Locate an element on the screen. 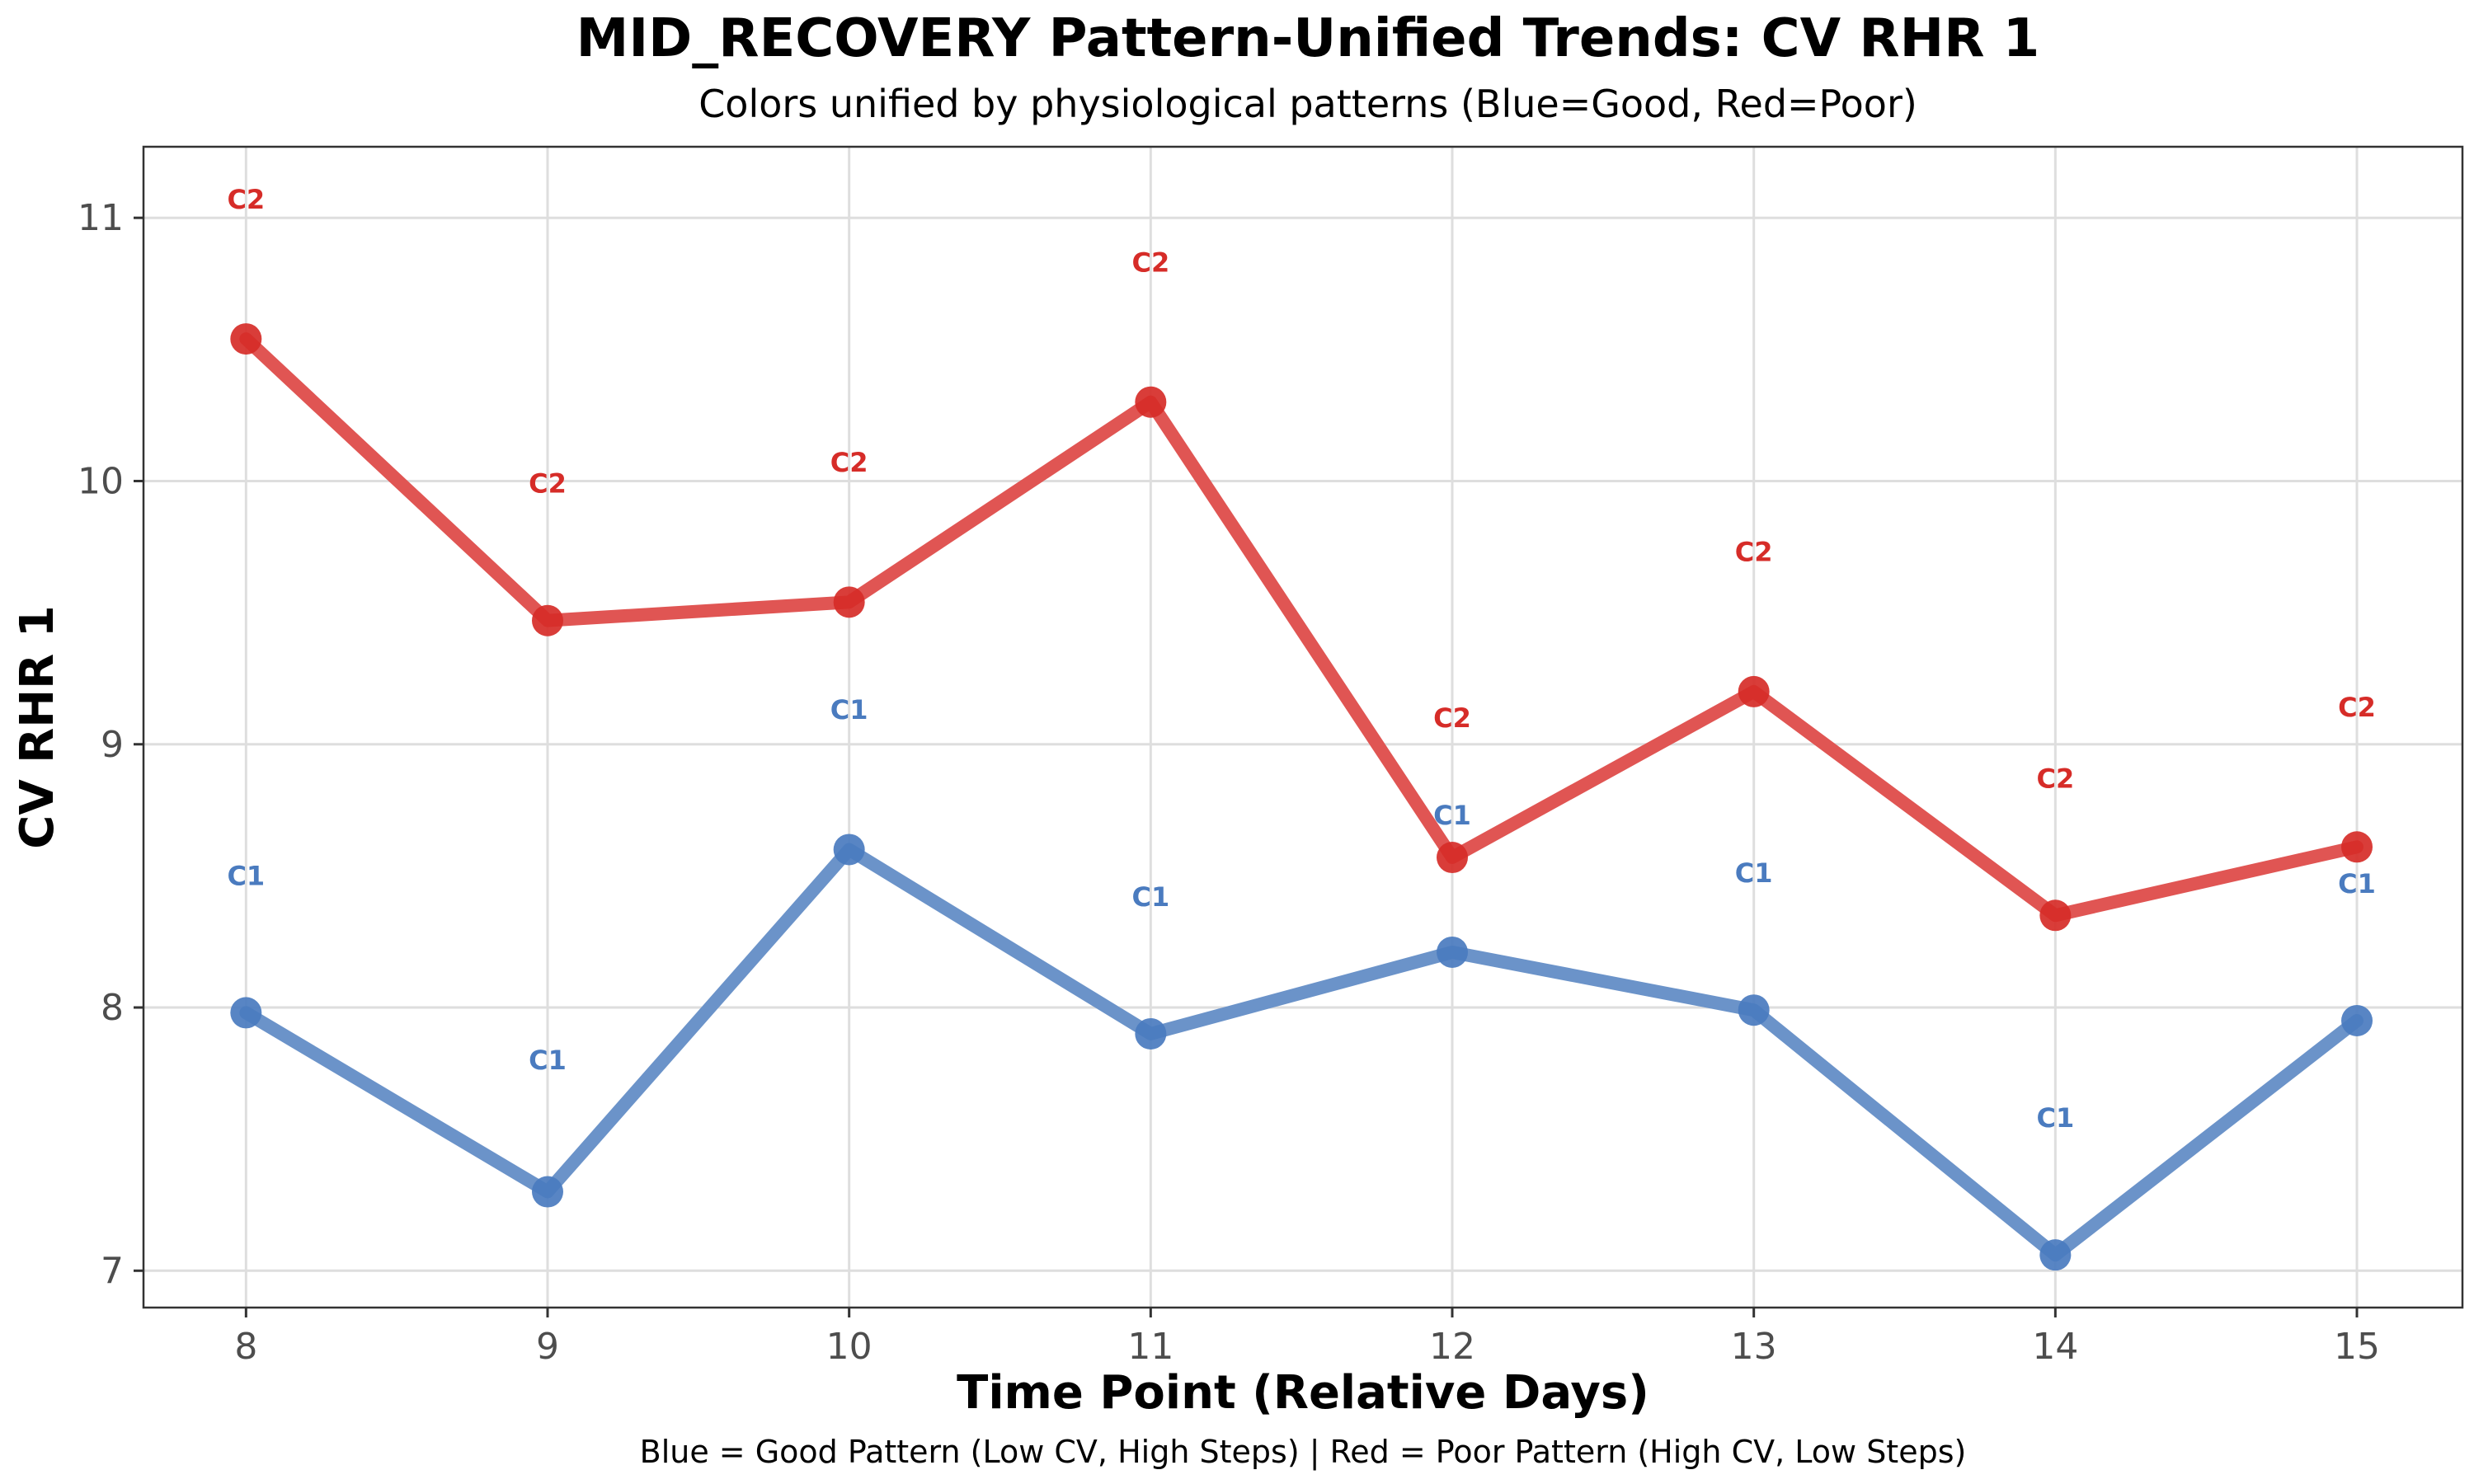  y-tick-label: 10 is located at coordinates (101, 481).